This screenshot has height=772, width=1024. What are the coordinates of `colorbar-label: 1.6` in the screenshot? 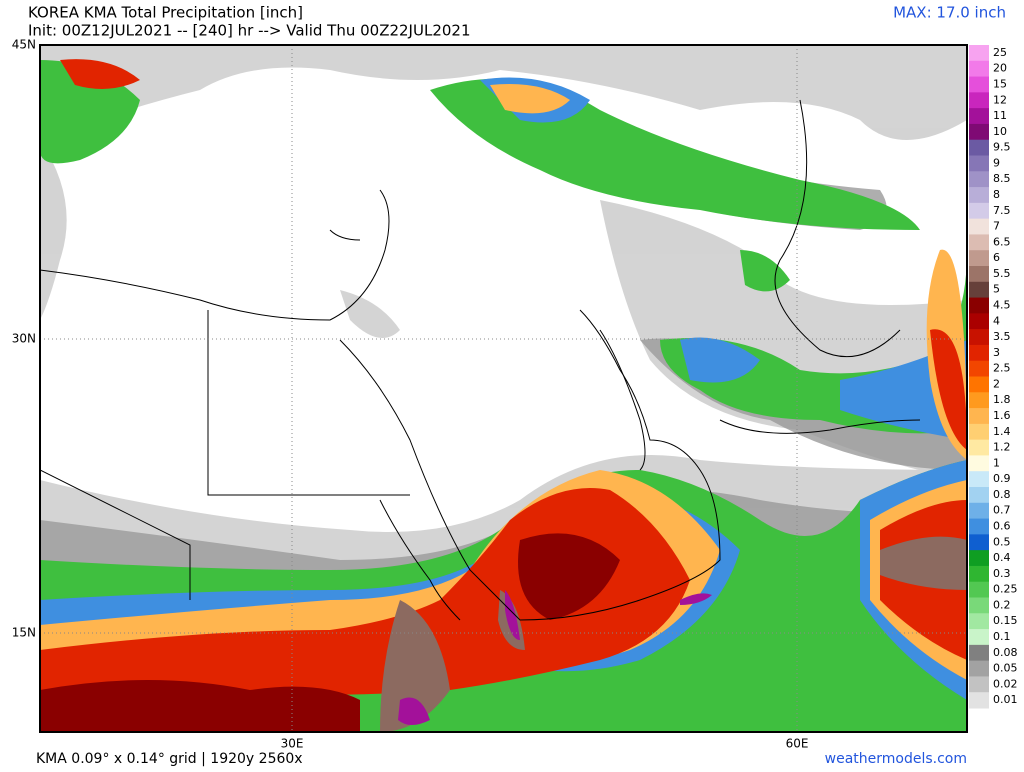 It's located at (1002, 415).